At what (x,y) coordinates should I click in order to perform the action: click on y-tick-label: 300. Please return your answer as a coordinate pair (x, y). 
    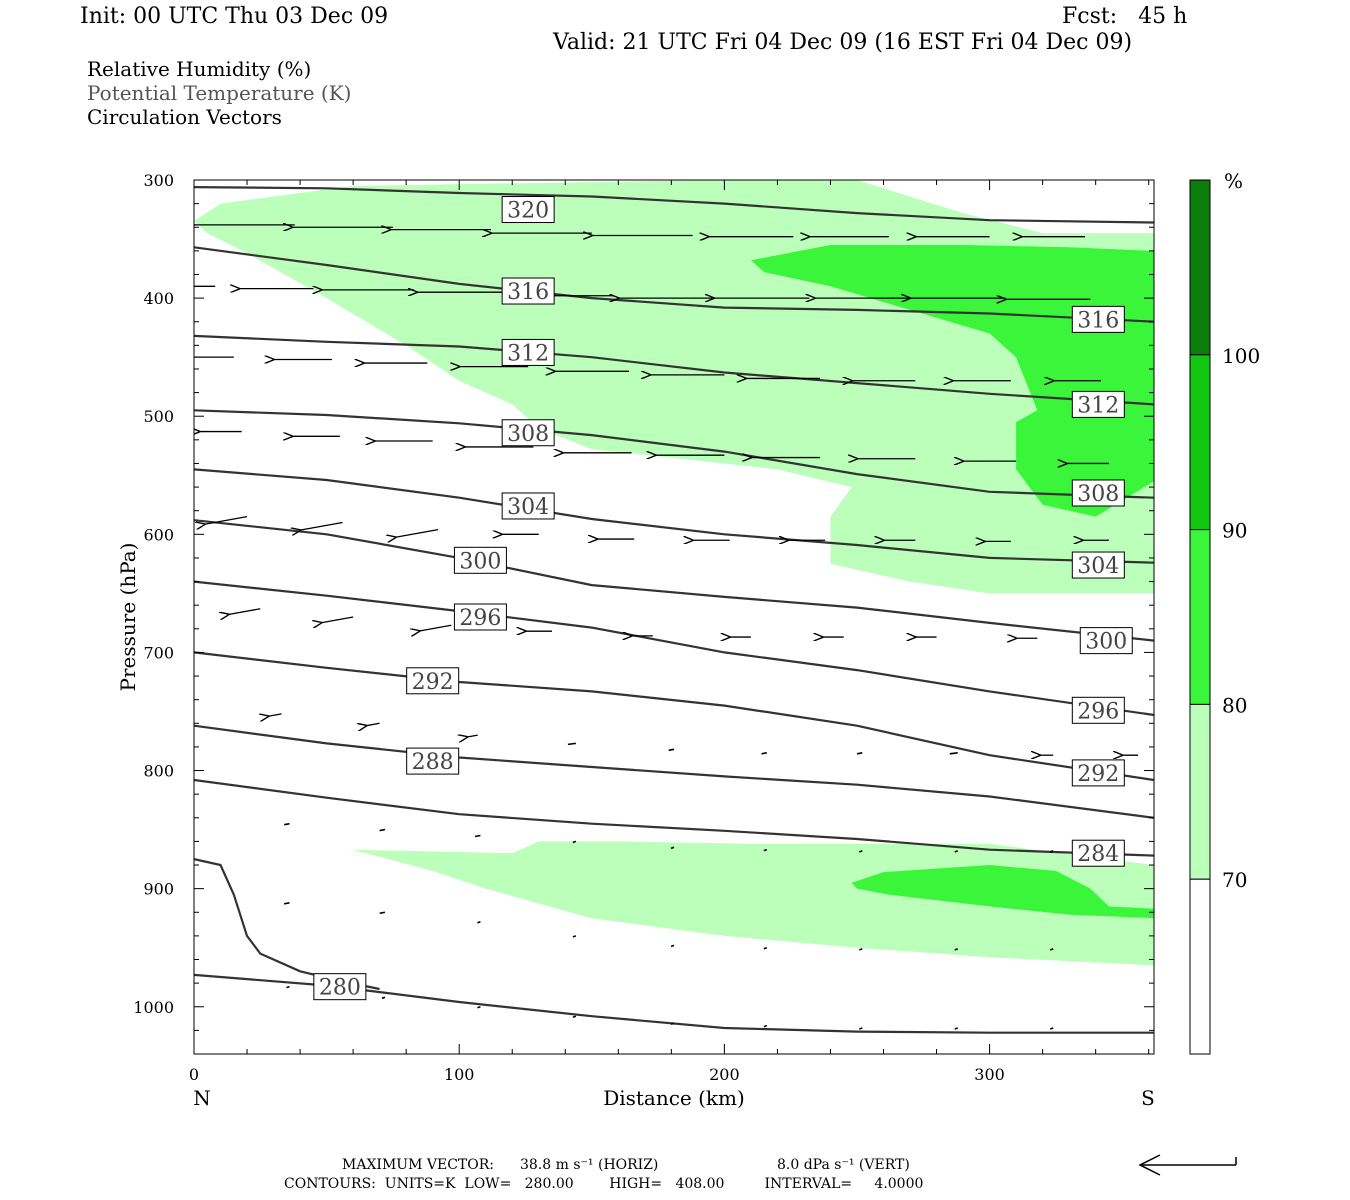
    Looking at the image, I should click on (158, 180).